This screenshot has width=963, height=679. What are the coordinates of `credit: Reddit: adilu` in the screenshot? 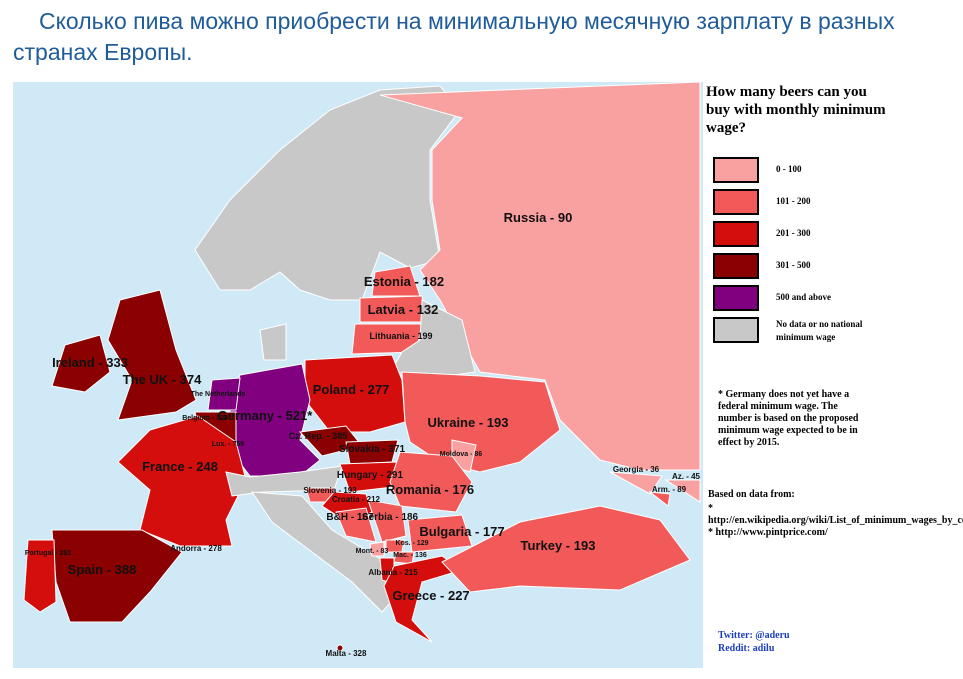 It's located at (746, 648).